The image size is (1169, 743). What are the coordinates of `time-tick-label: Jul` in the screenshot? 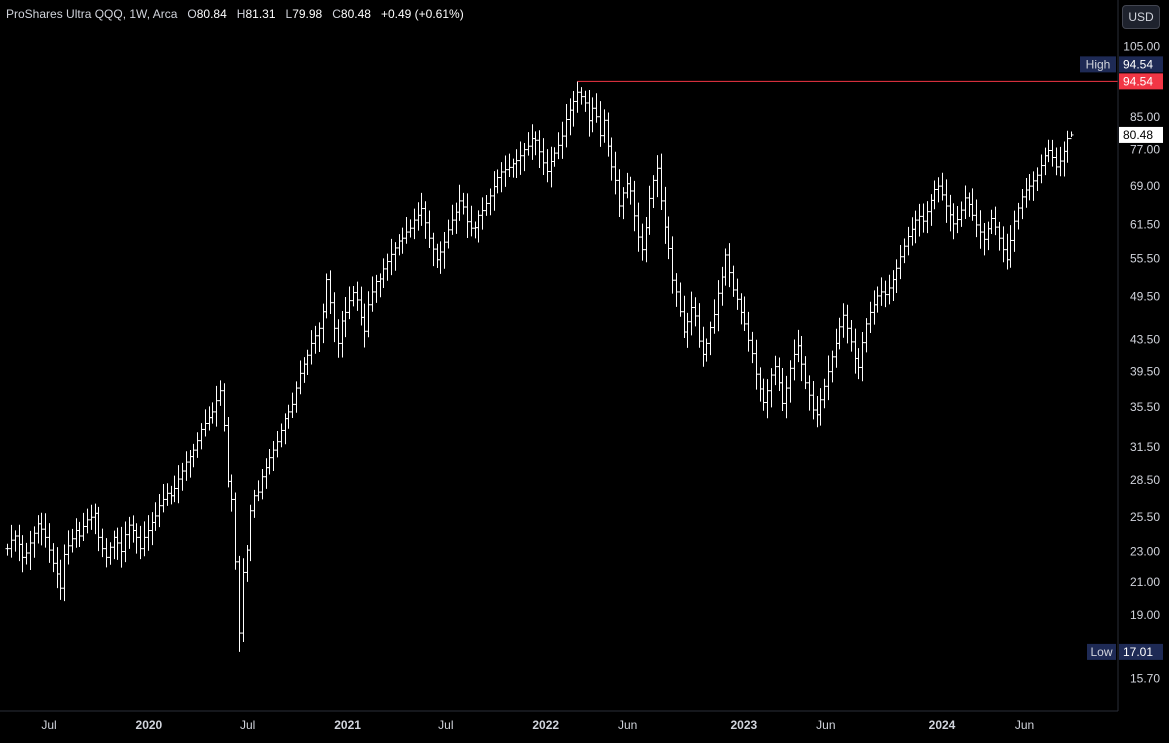 It's located at (247, 725).